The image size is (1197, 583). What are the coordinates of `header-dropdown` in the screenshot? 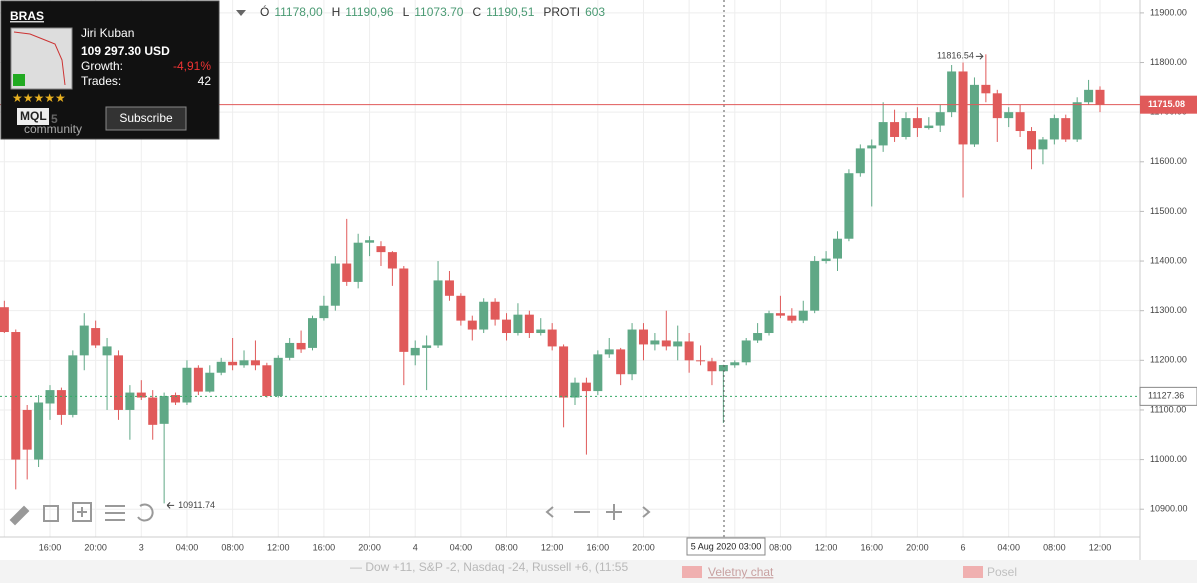 It's located at (241, 13).